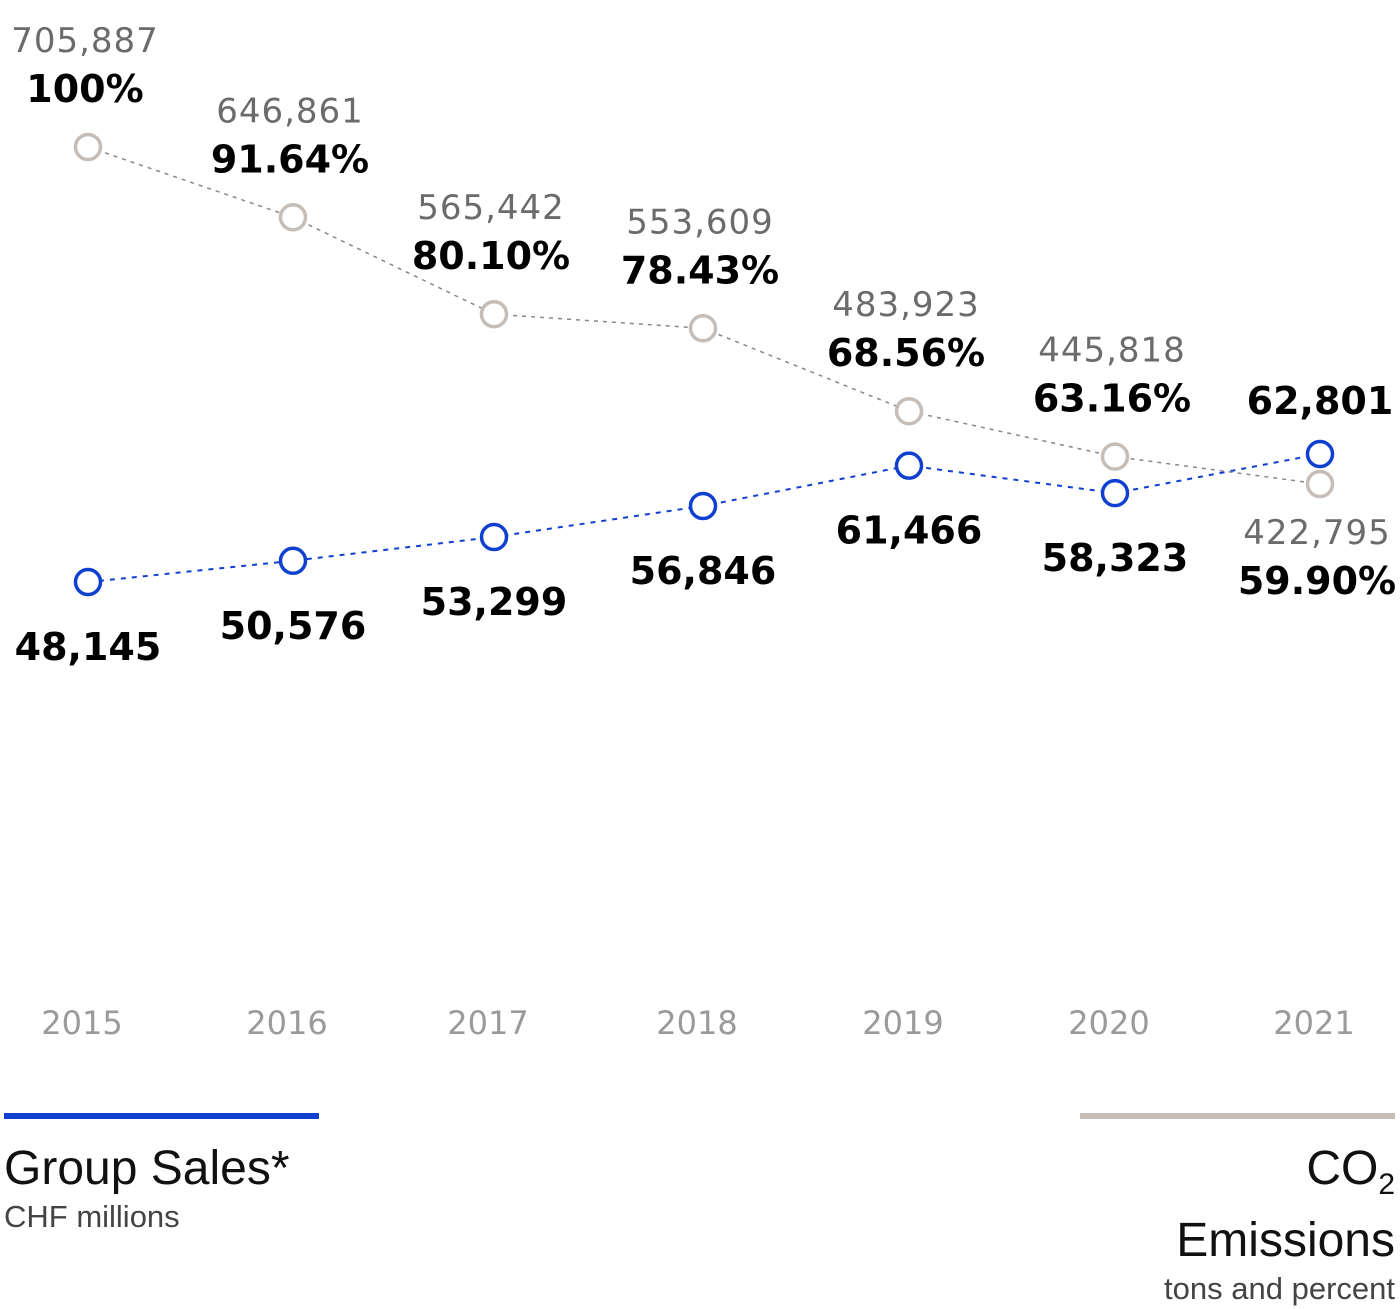 The width and height of the screenshot is (1400, 1309). I want to click on legend-co2-emissions: CO2 Emissions tons and percent, so click(1237, 1211).